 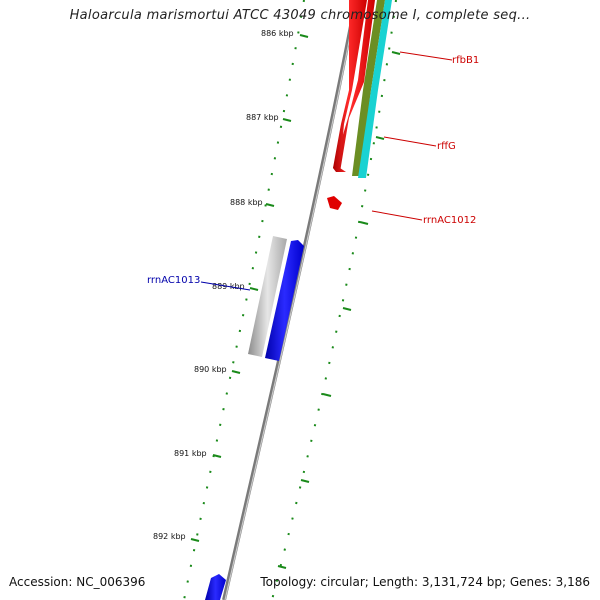 What do you see at coordinates (426, 56) in the screenshot?
I see `connector-rfbB1` at bounding box center [426, 56].